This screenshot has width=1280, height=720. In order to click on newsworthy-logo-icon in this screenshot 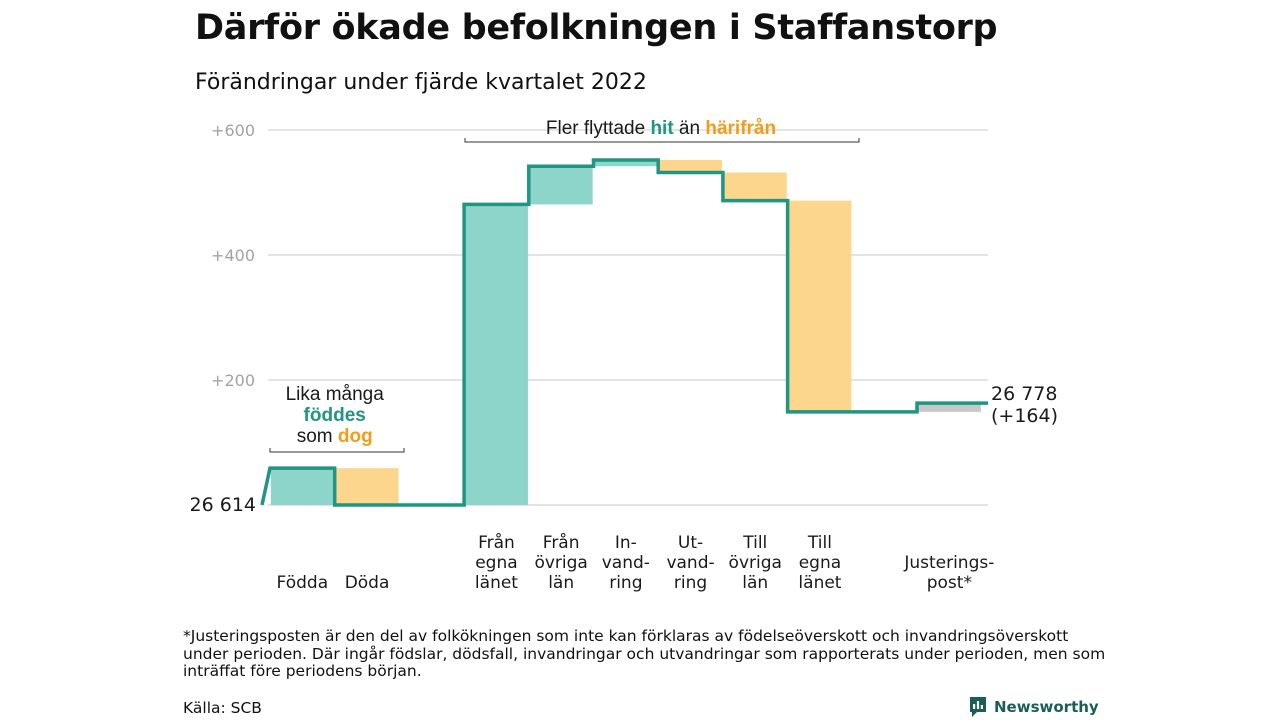, I will do `click(978, 707)`.